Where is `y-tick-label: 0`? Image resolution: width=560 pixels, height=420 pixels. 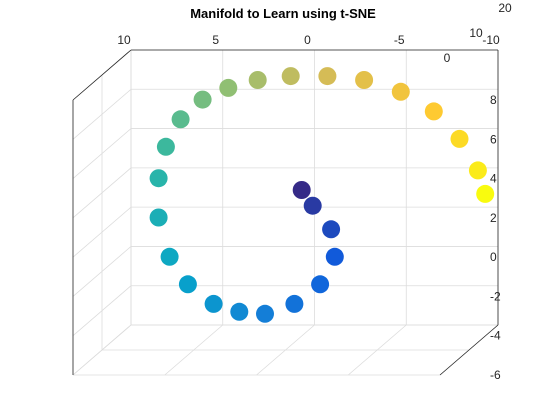 y-tick-label: 0 is located at coordinates (447, 58).